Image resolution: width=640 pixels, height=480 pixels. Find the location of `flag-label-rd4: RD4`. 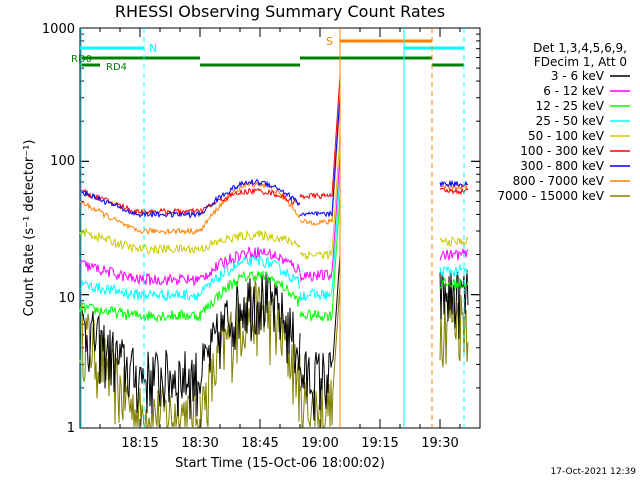

flag-label-rd4: RD4 is located at coordinates (116, 67).